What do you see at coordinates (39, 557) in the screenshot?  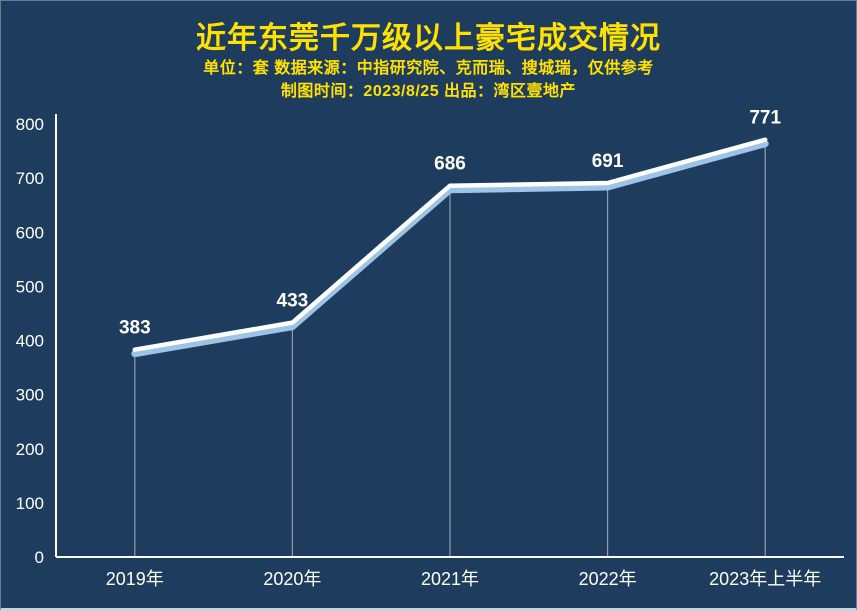 I see `y-axis-tick-label: 0` at bounding box center [39, 557].